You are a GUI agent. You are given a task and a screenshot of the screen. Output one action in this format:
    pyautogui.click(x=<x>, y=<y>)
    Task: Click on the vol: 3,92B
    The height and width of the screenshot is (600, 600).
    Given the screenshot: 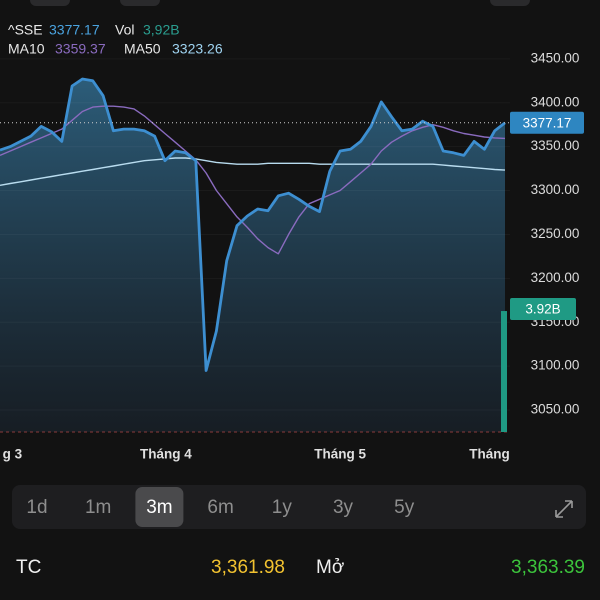 What is the action you would take?
    pyautogui.click(x=161, y=30)
    